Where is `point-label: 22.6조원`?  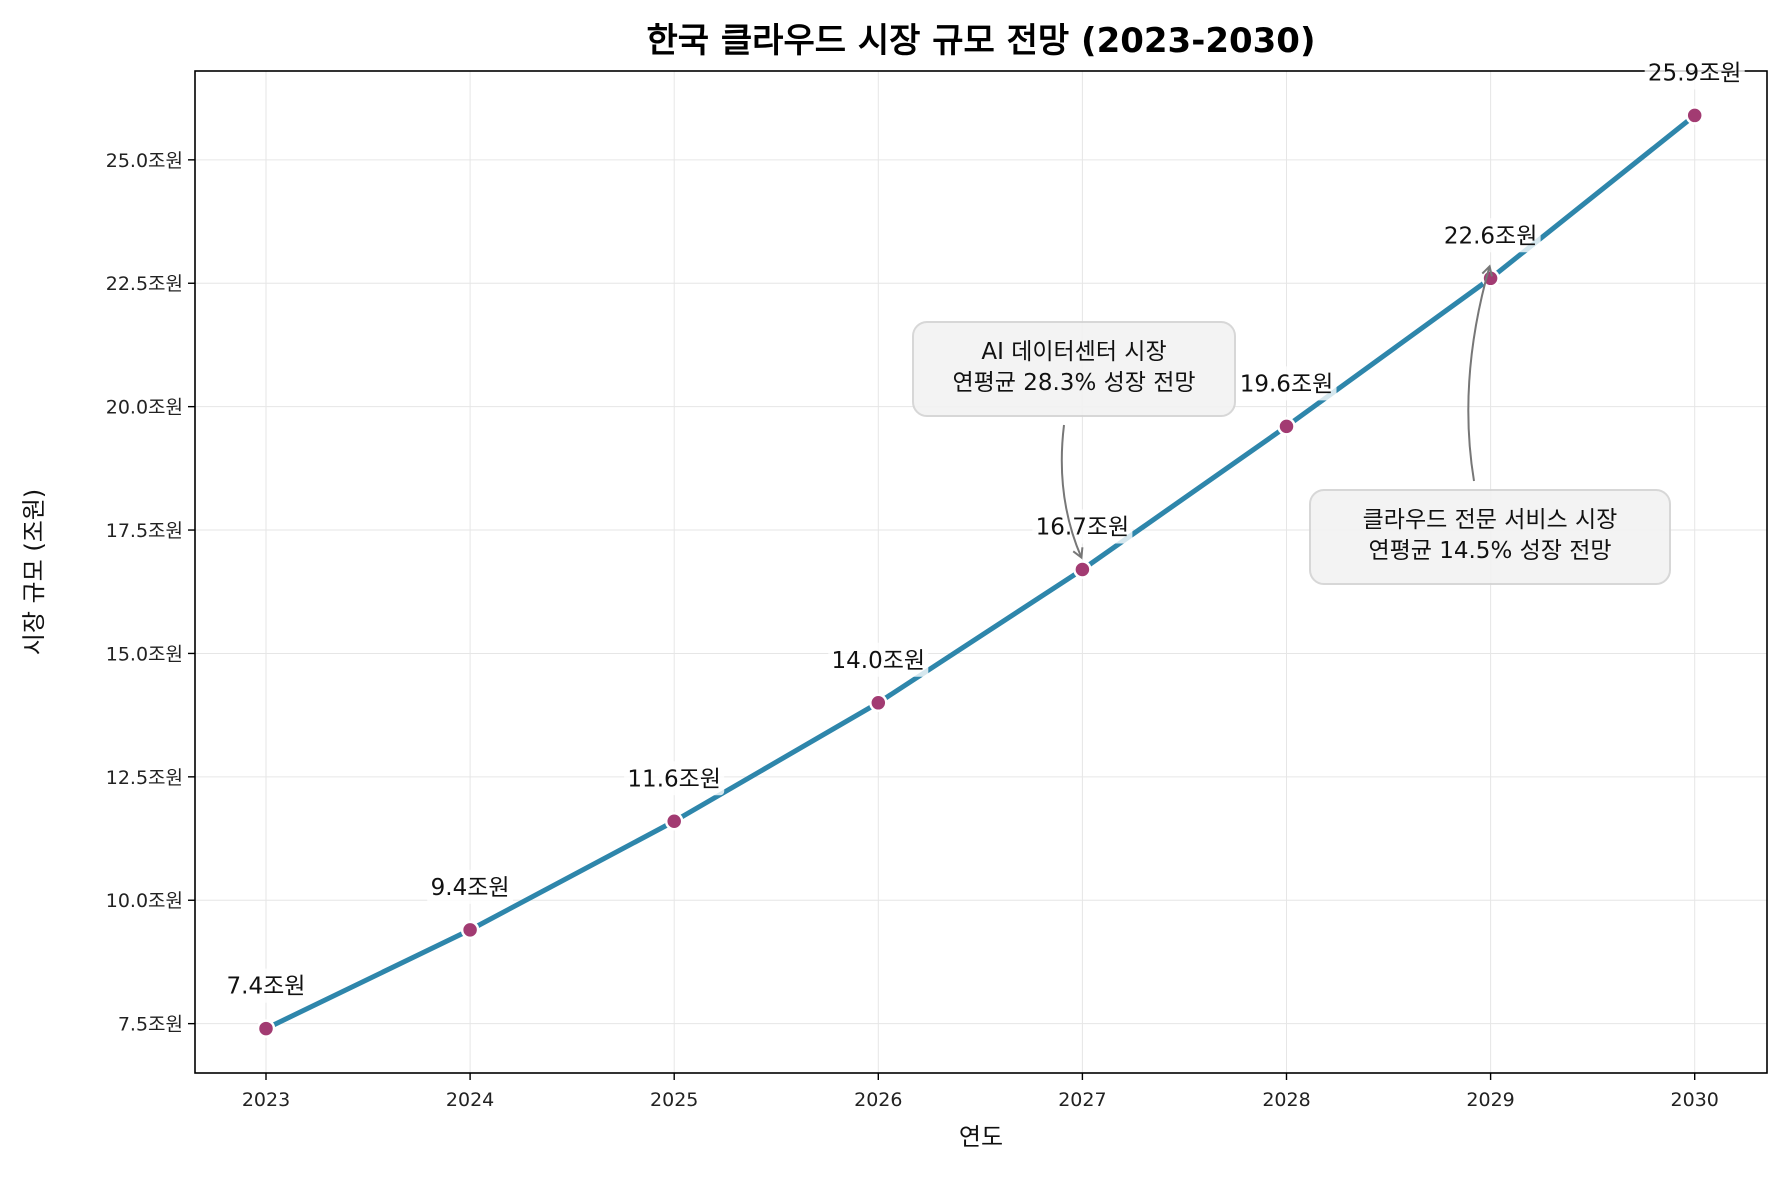
point-label: 22.6조원 is located at coordinates (1490, 235).